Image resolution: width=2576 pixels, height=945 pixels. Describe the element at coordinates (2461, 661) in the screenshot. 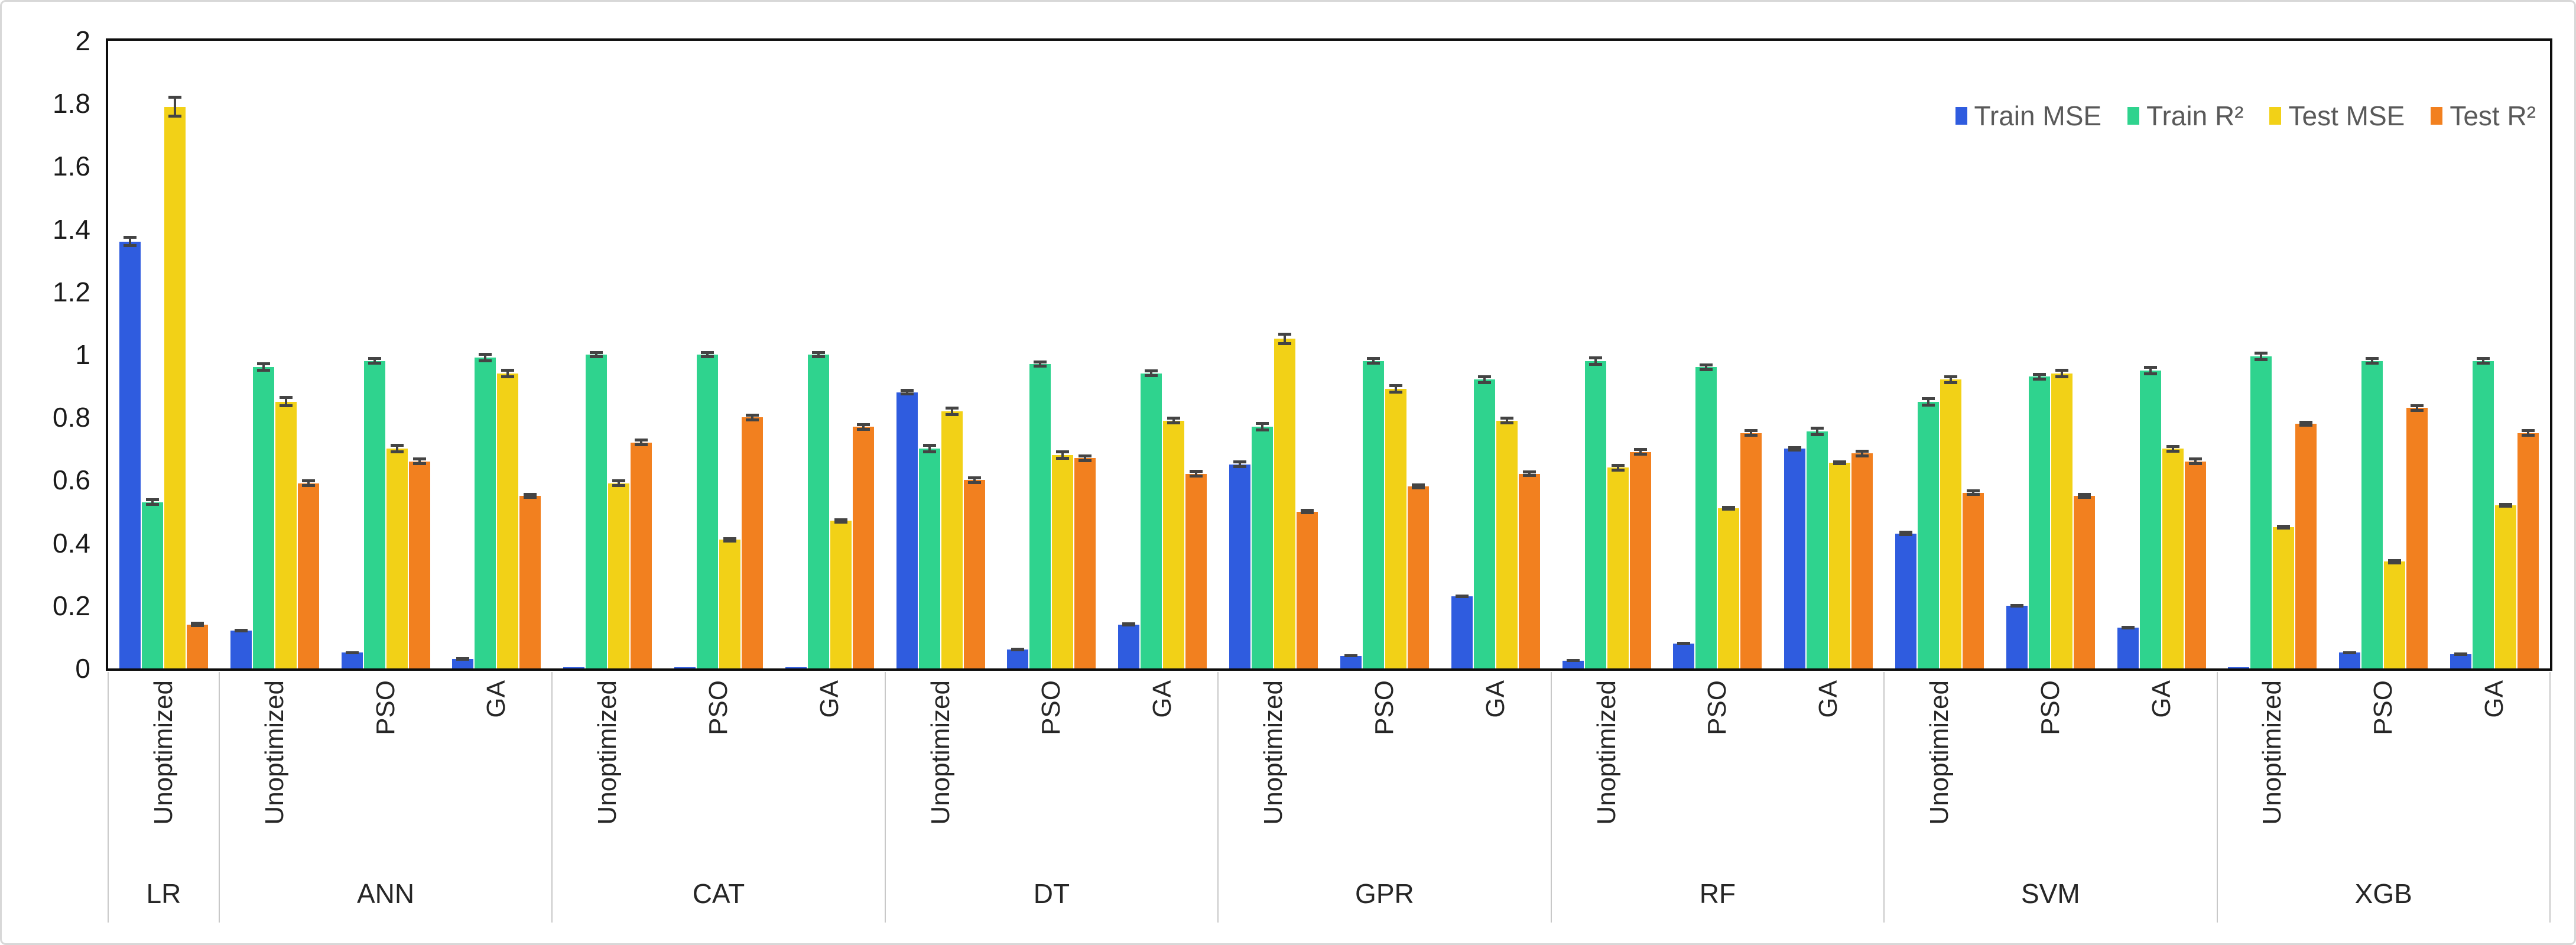

I see `bar-XGB-GA-Train MSE` at that location.